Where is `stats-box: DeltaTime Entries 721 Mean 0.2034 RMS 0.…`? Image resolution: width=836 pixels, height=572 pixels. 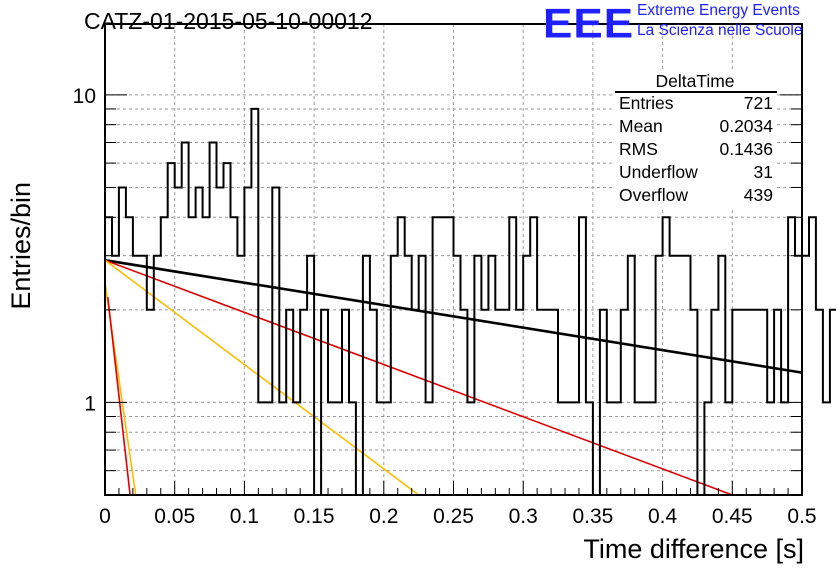 stats-box: DeltaTime Entries 721 Mean 0.2034 RMS 0.… is located at coordinates (695, 139).